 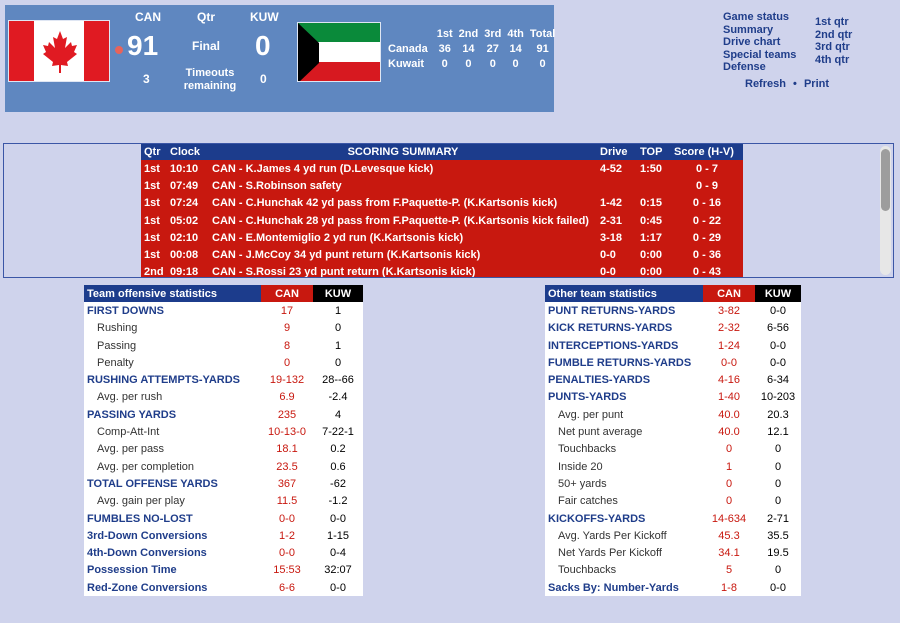 What do you see at coordinates (834, 34) in the screenshot?
I see `nav-2nd-qtr: 2nd qtr` at bounding box center [834, 34].